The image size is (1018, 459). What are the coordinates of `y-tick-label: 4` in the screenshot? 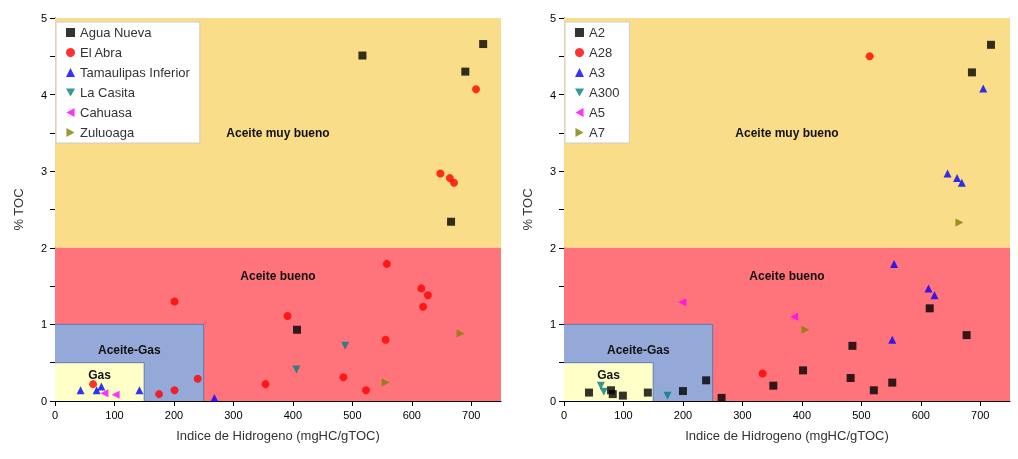 It's located at (43, 94).